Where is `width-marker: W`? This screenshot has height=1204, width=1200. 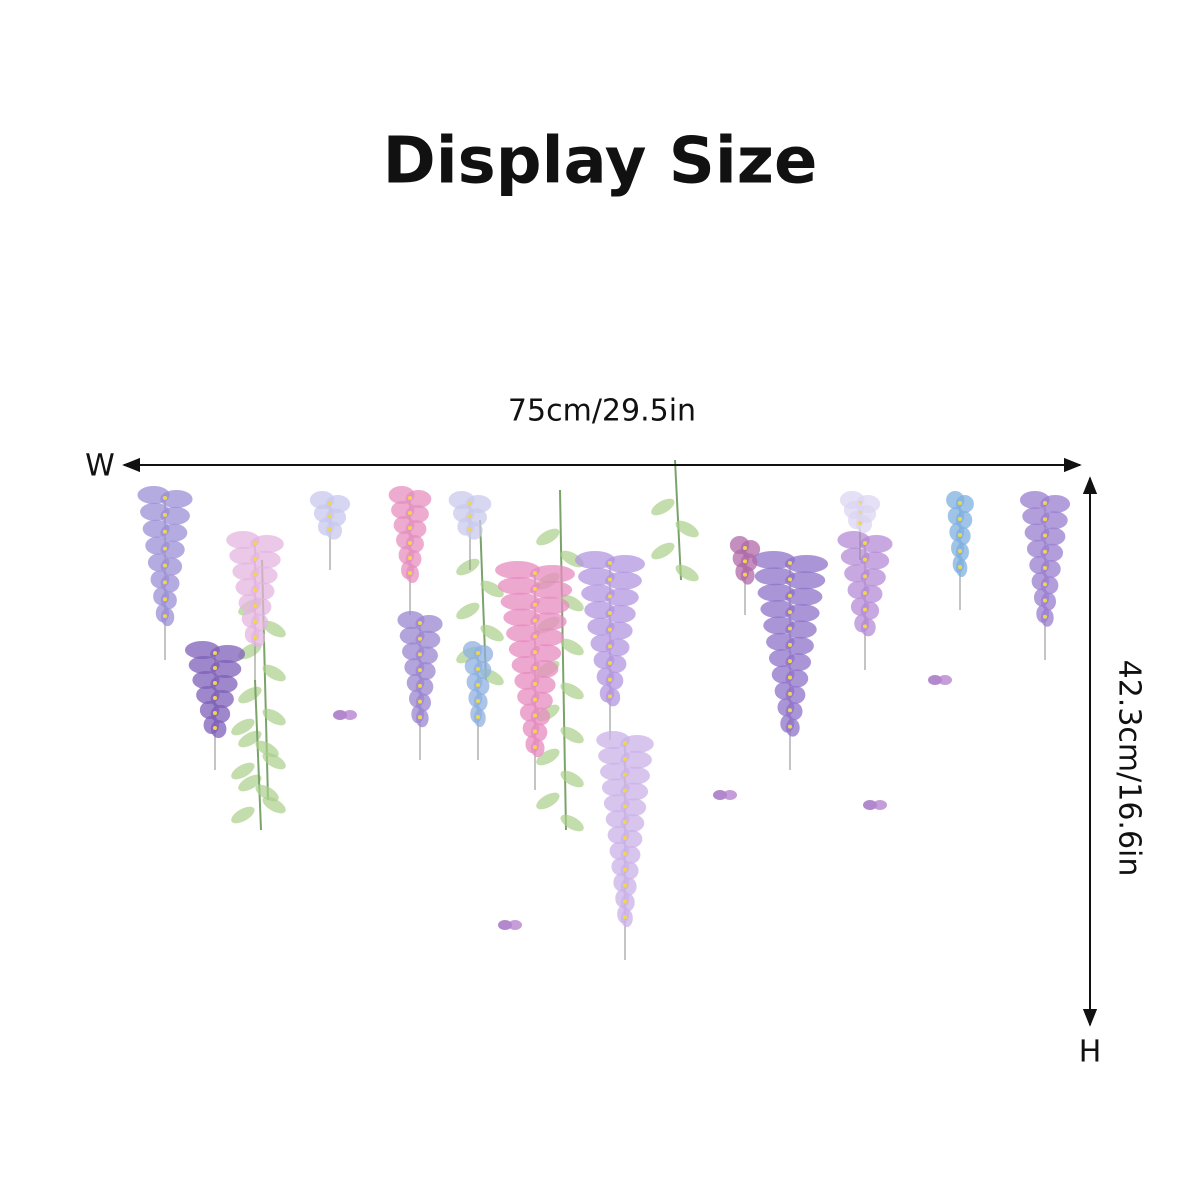
width-marker: W is located at coordinates (100, 466).